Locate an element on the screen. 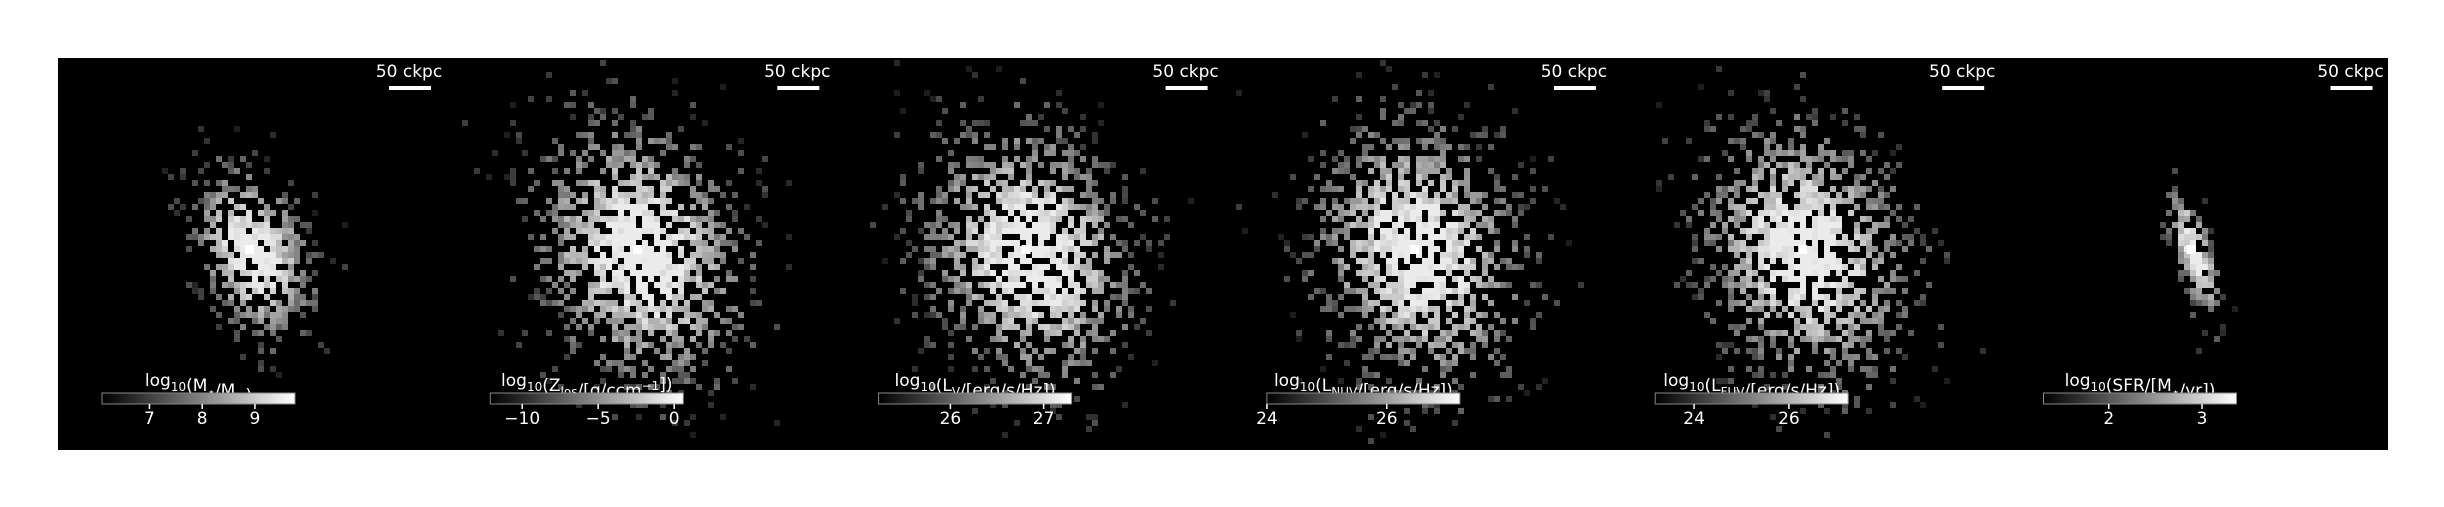 Image resolution: width=2444 pixels, height=507 pixels. colorbar-tick-label: 26 is located at coordinates (1387, 419).